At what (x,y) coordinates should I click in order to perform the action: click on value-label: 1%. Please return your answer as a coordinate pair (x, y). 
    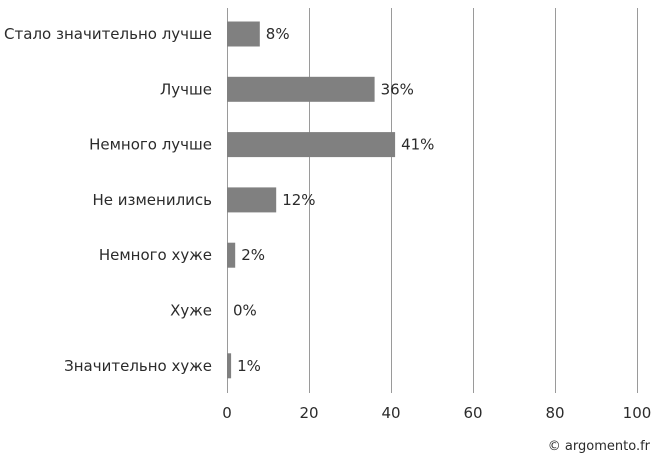
    Looking at the image, I should click on (249, 366).